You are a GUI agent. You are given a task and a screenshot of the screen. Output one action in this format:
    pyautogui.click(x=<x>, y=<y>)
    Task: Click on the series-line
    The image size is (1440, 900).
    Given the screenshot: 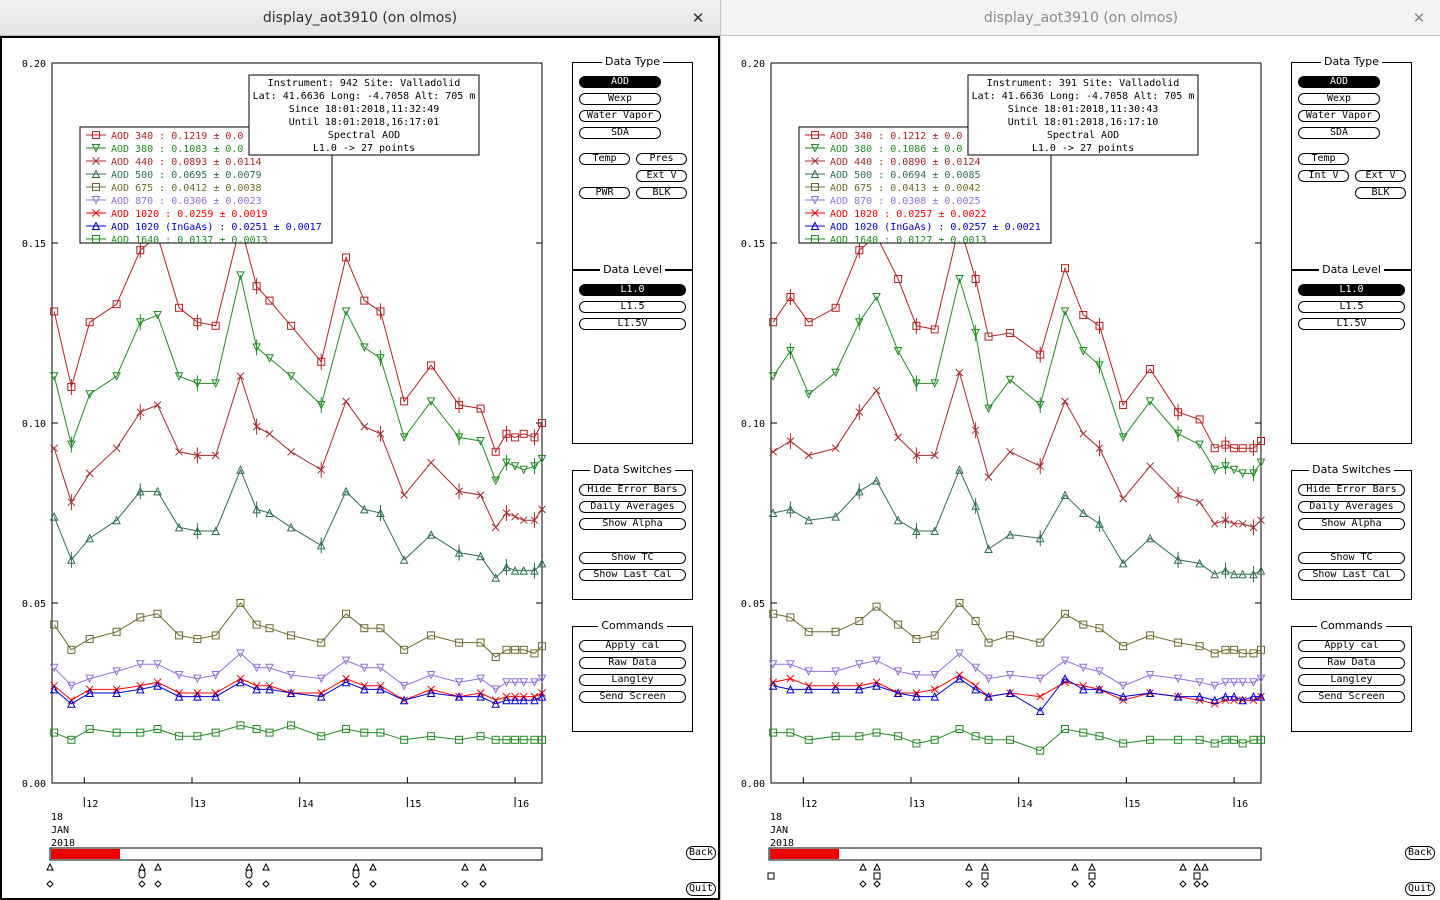 What is the action you would take?
    pyautogui.click(x=1017, y=336)
    